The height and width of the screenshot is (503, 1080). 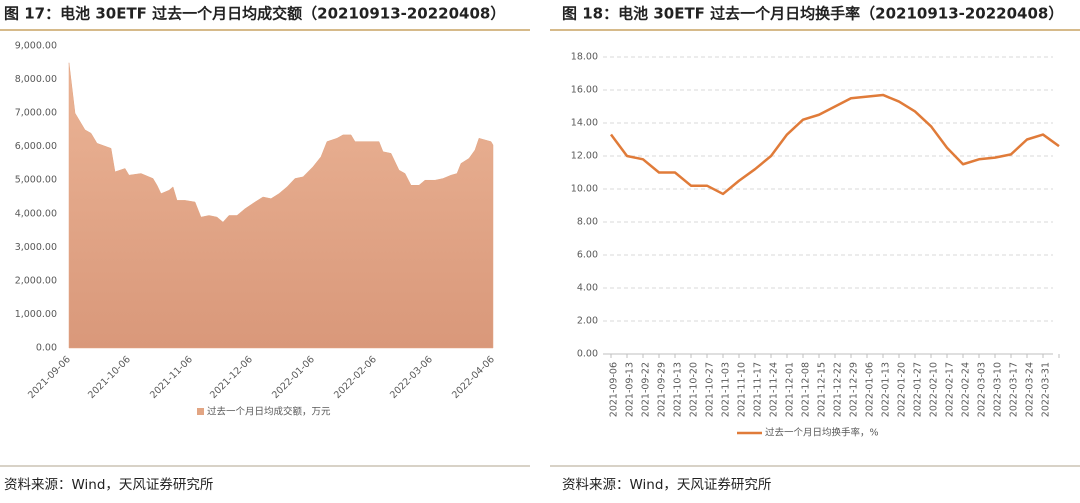 I want to click on x-tick-label: 2022-03-10, so click(x=998, y=389).